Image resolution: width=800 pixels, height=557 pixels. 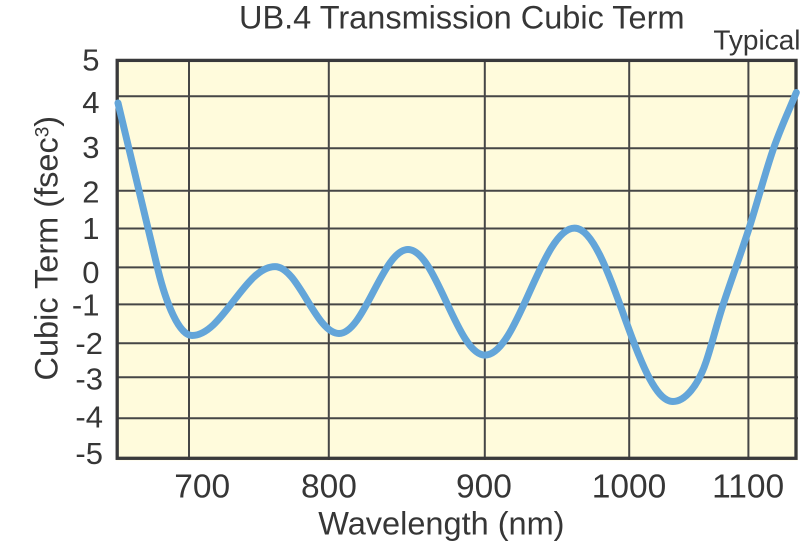 What do you see at coordinates (202, 486) in the screenshot?
I see `svg-text: 700` at bounding box center [202, 486].